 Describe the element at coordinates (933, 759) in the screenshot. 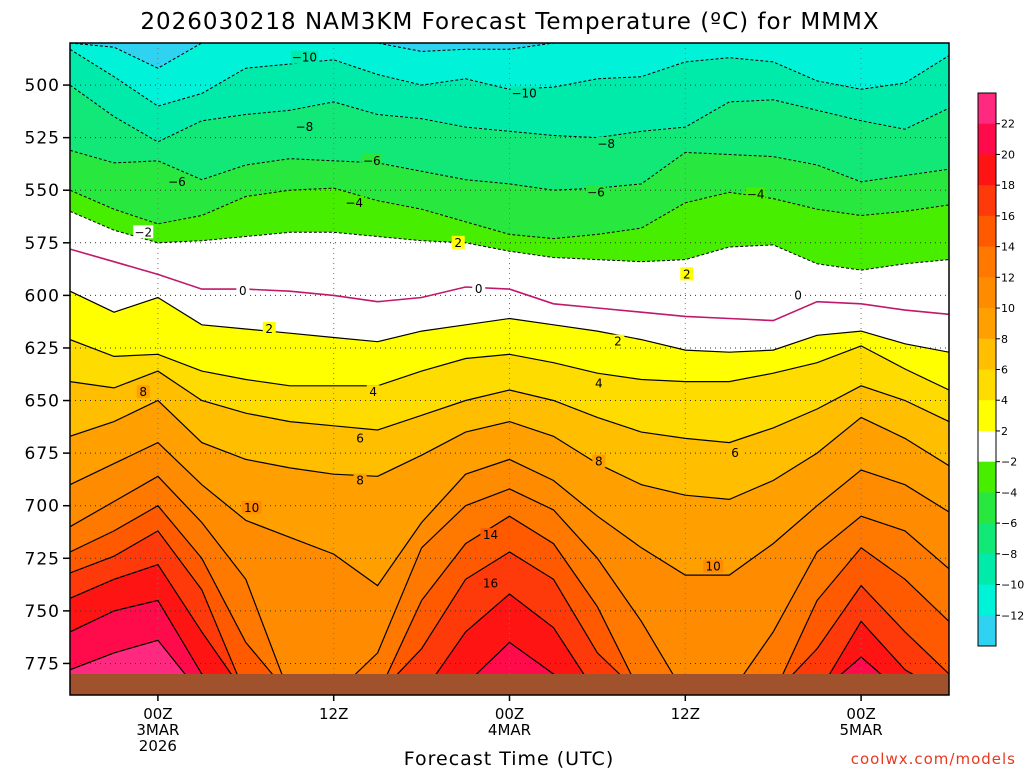

I see `credit-text: coolwx.com/models` at that location.